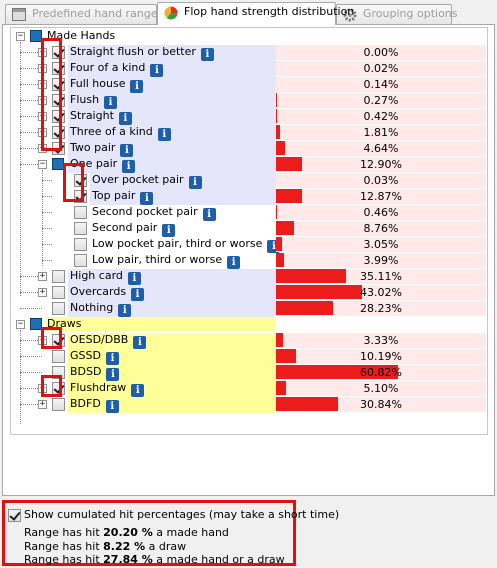  I want to click on tree-row: + Straight i 0.42%, so click(249, 116).